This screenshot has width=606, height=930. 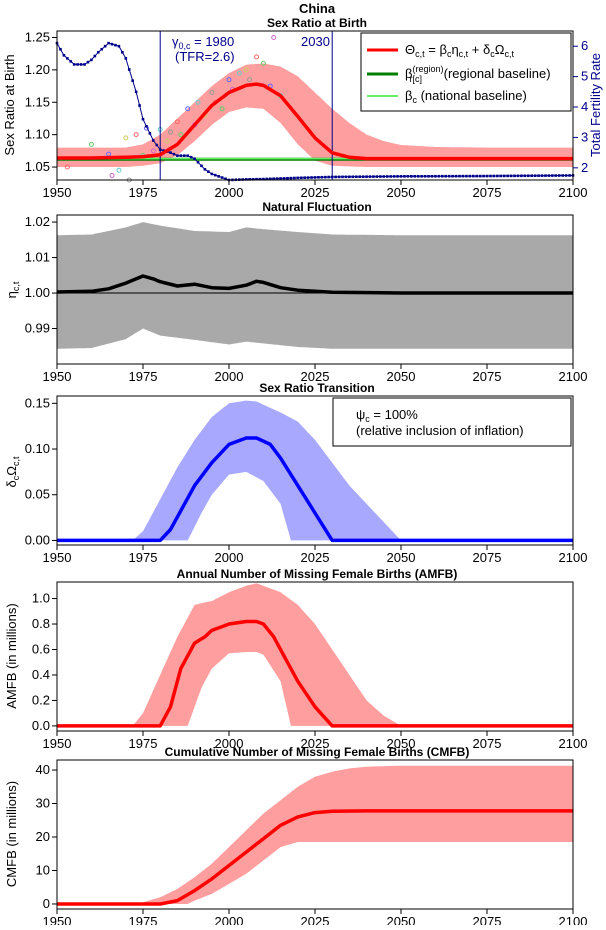 What do you see at coordinates (57, 192) in the screenshot?
I see `srb-x-tick-label: 1950` at bounding box center [57, 192].